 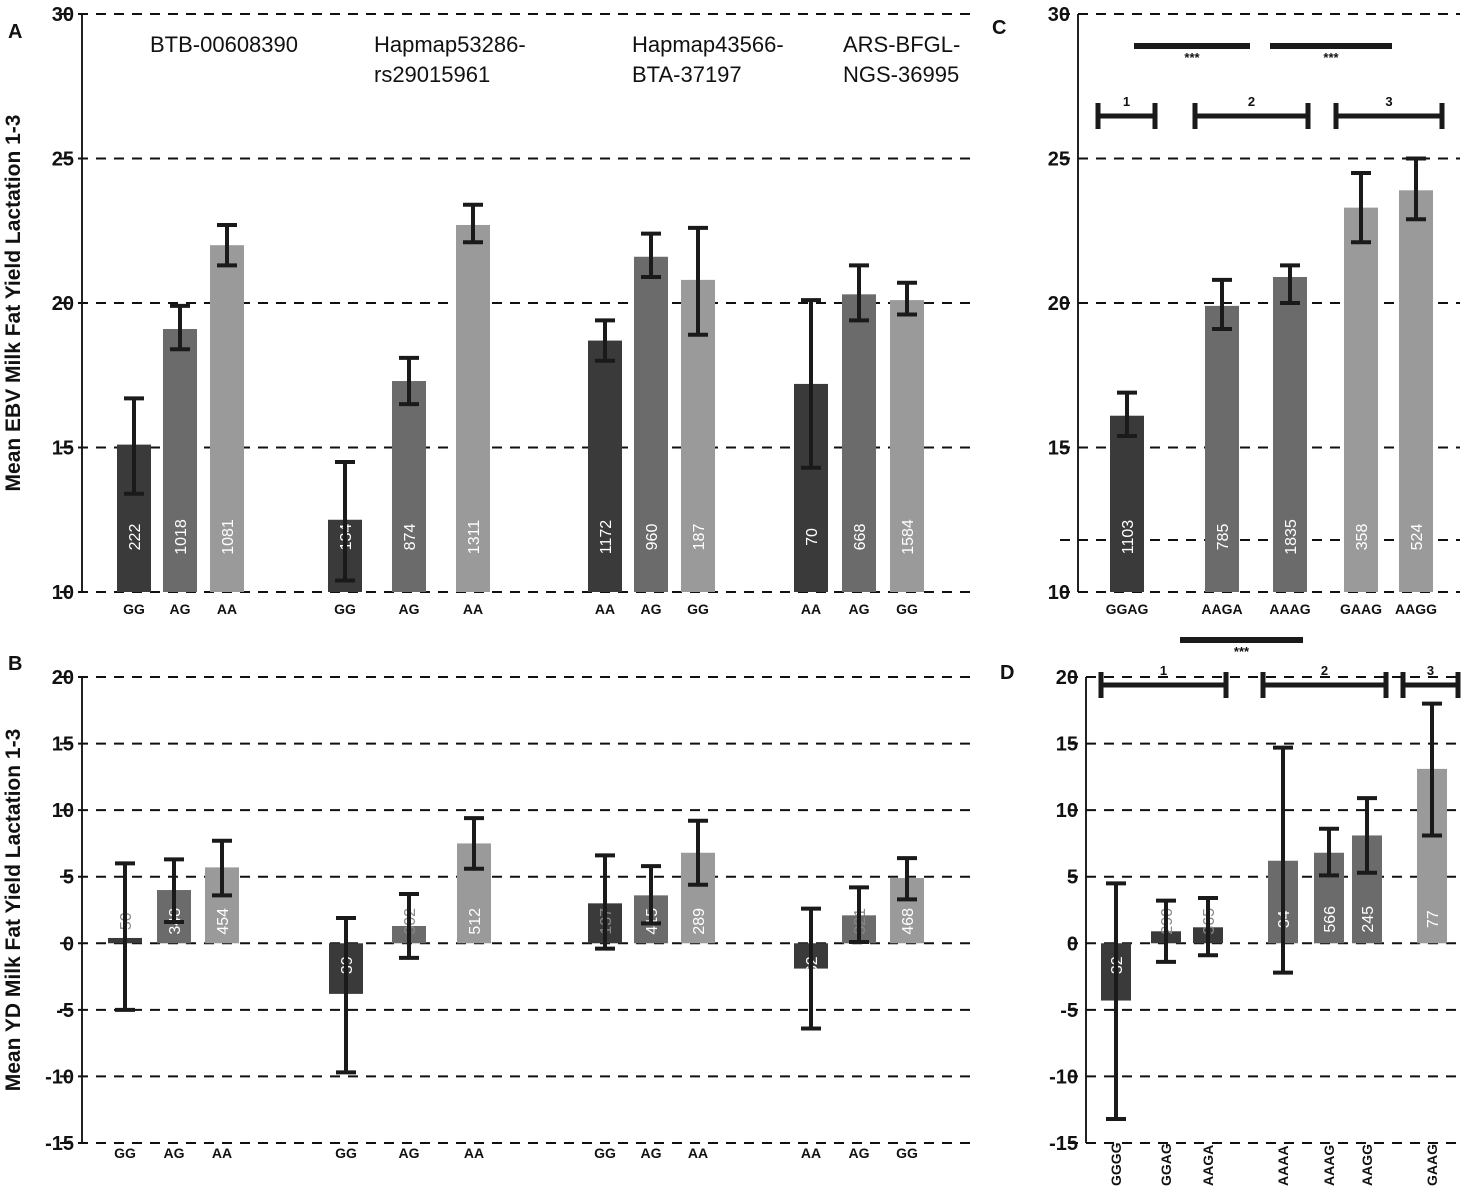 I want to click on category-label-D: AAAG, so click(x=1329, y=1165).